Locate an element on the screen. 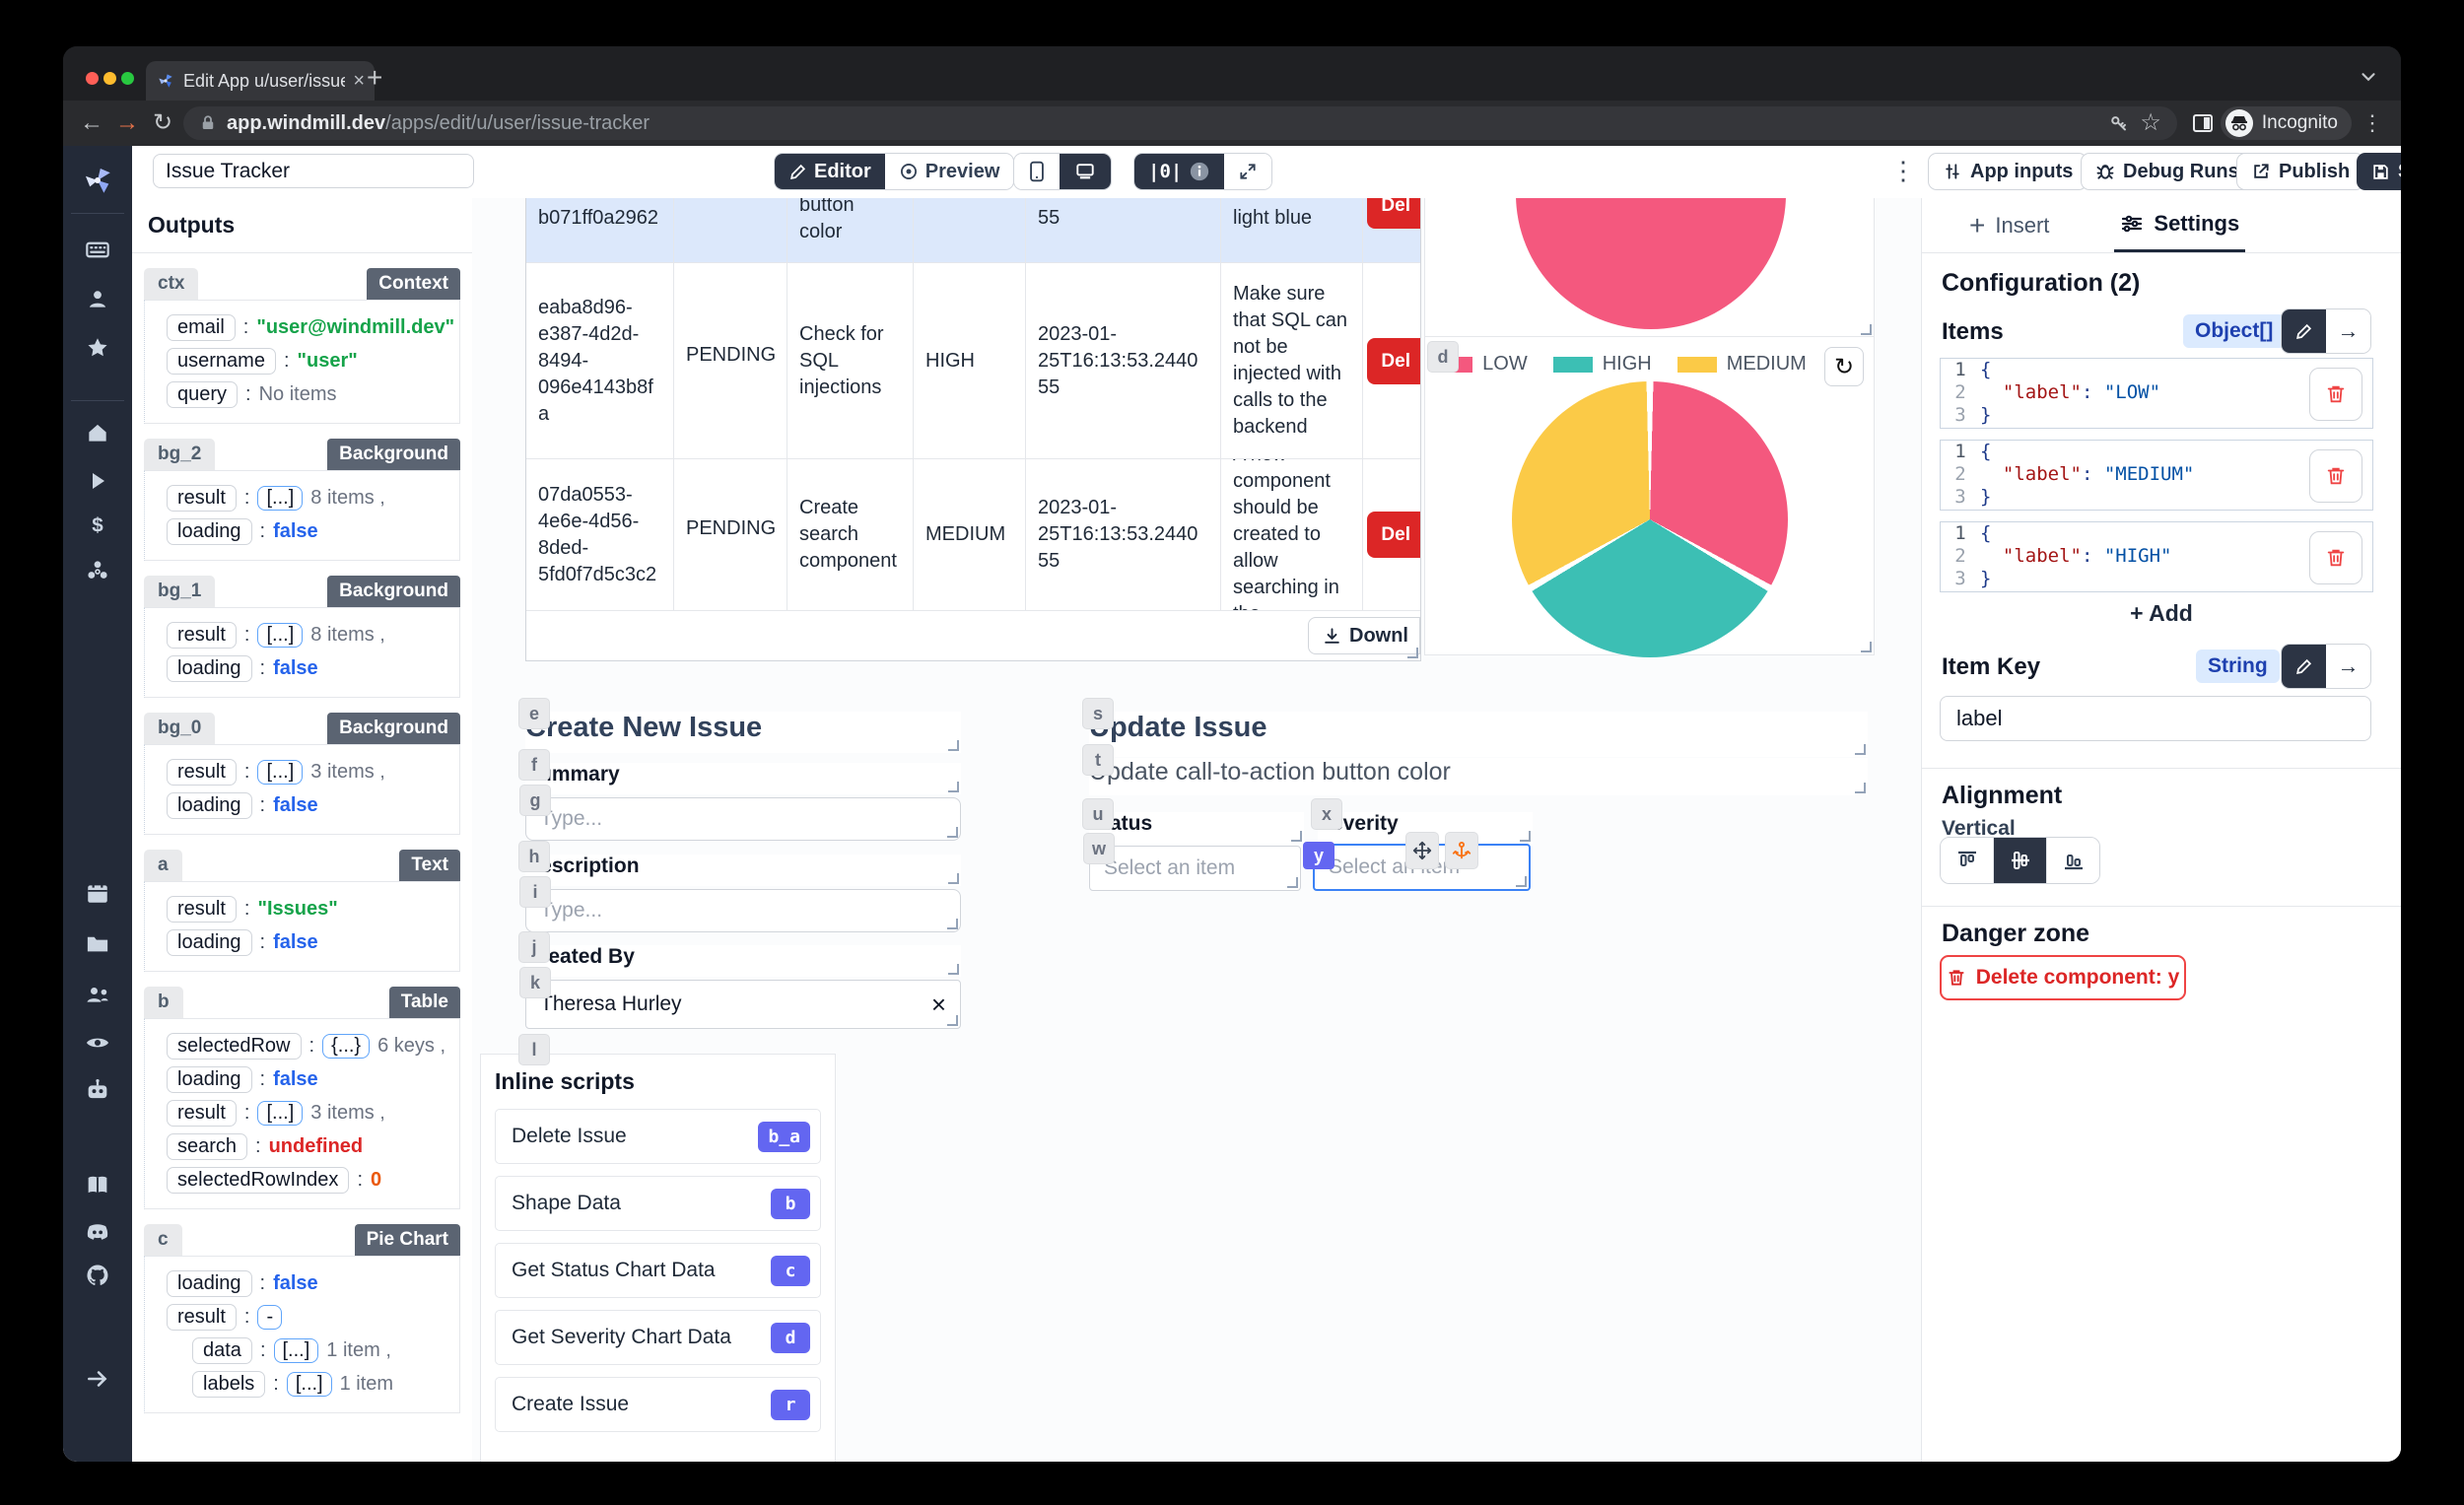 The width and height of the screenshot is (2464, 1505). clear-selection-icon: × is located at coordinates (938, 1004).